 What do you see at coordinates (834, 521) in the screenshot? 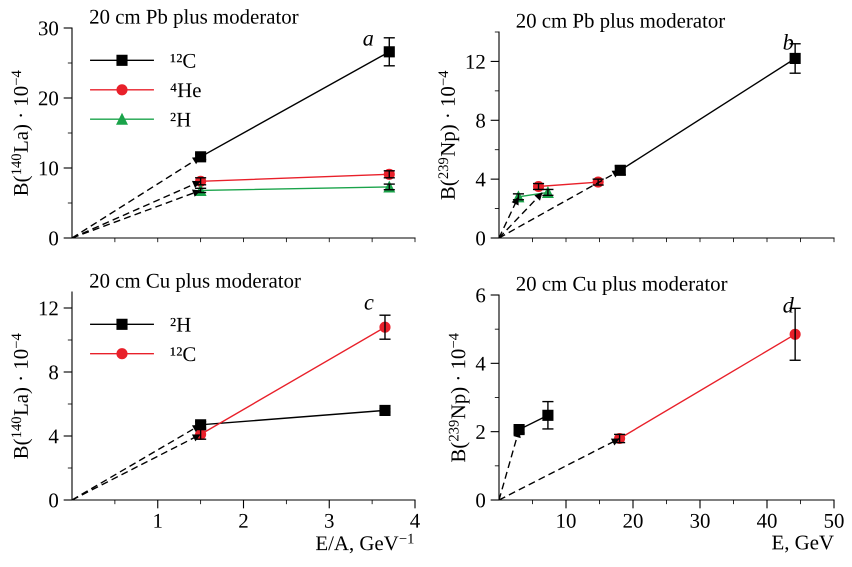
I see `x-tick-label: 50` at bounding box center [834, 521].